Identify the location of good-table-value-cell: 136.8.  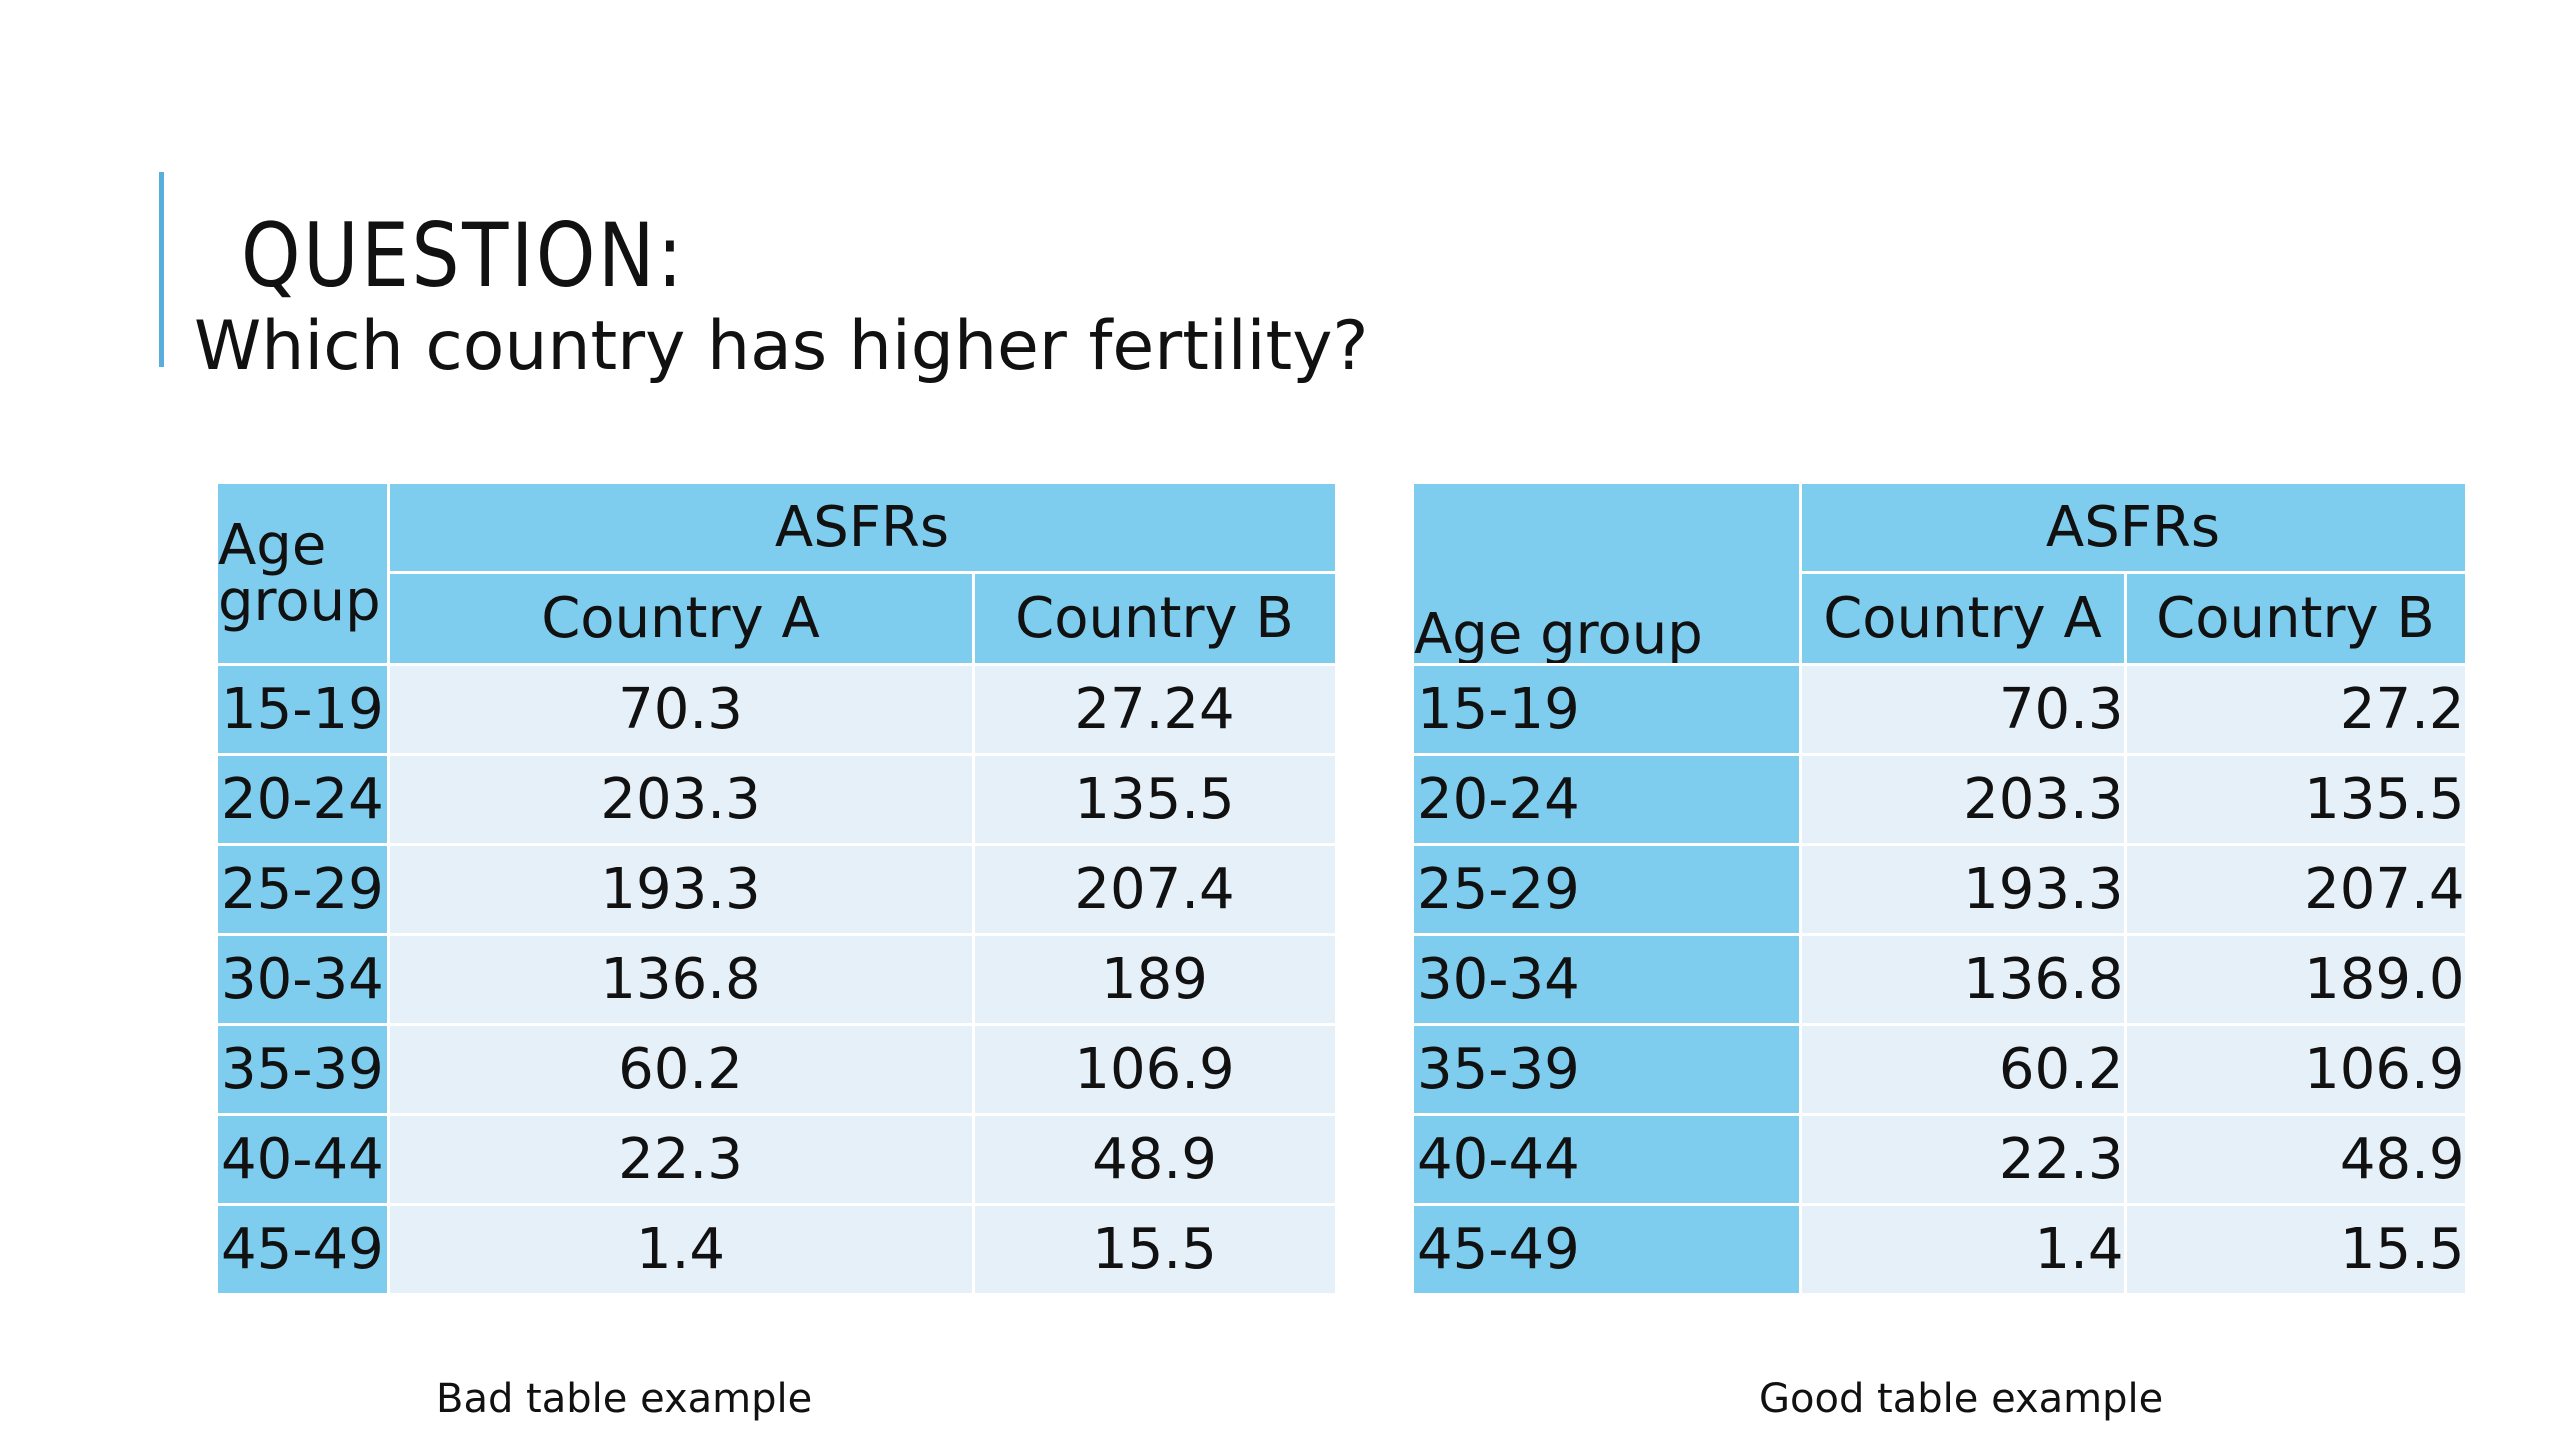
(1962, 979).